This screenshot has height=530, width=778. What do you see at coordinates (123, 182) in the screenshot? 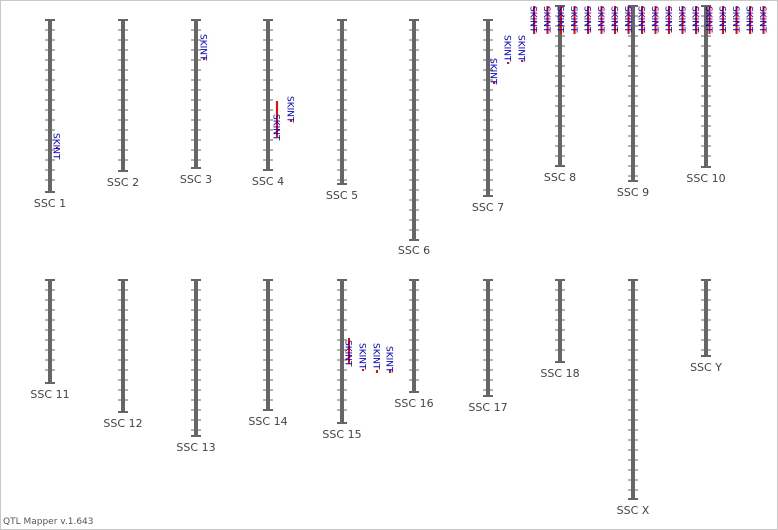
I see `chromosome-label-ssc-2: SSC 2` at bounding box center [123, 182].